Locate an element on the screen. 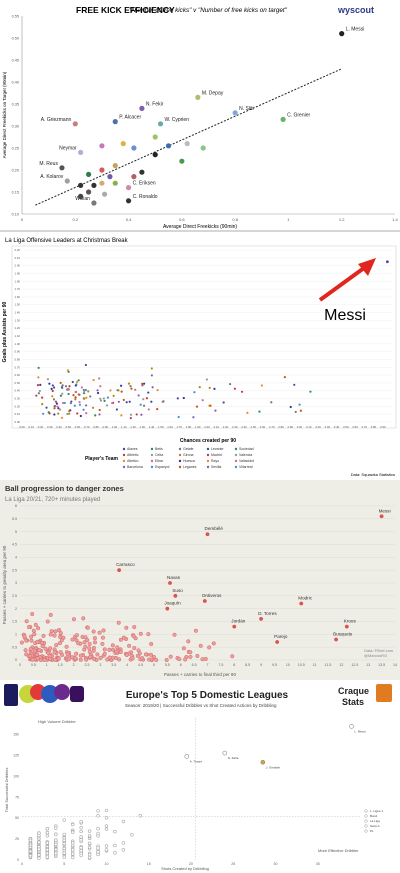 This screenshot has width=400, height=873. x-tick-label: 8 is located at coordinates (234, 665).